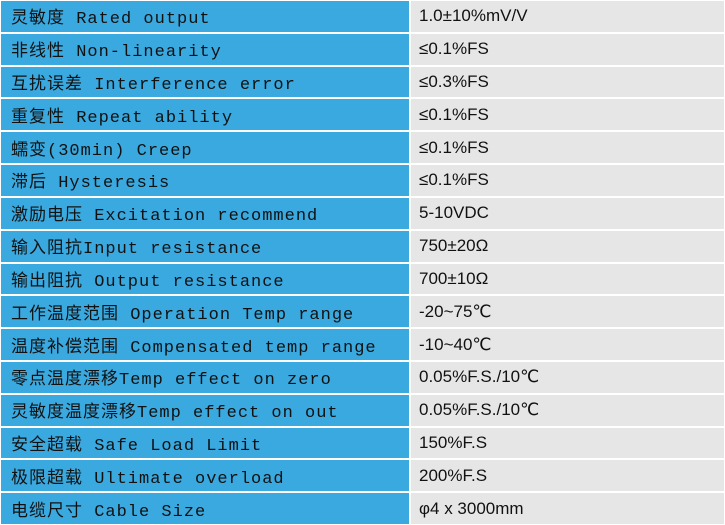 Image resolution: width=725 pixels, height=525 pixels. I want to click on spec-label: 灵敏度温度漂移Temp effect on out, so click(205, 410).